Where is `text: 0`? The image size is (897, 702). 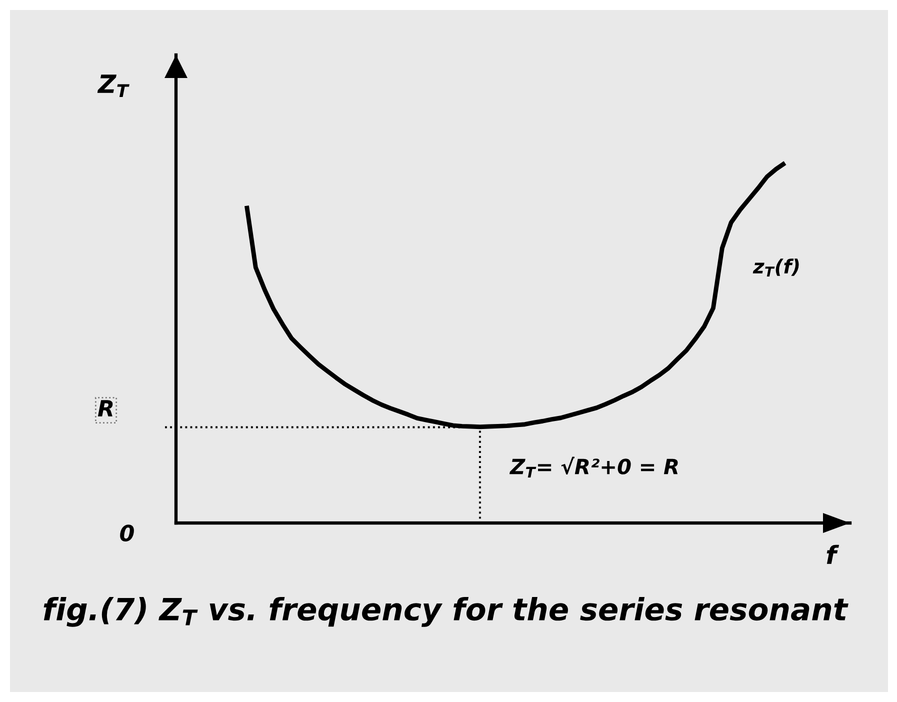
text: 0 is located at coordinates (127, 533).